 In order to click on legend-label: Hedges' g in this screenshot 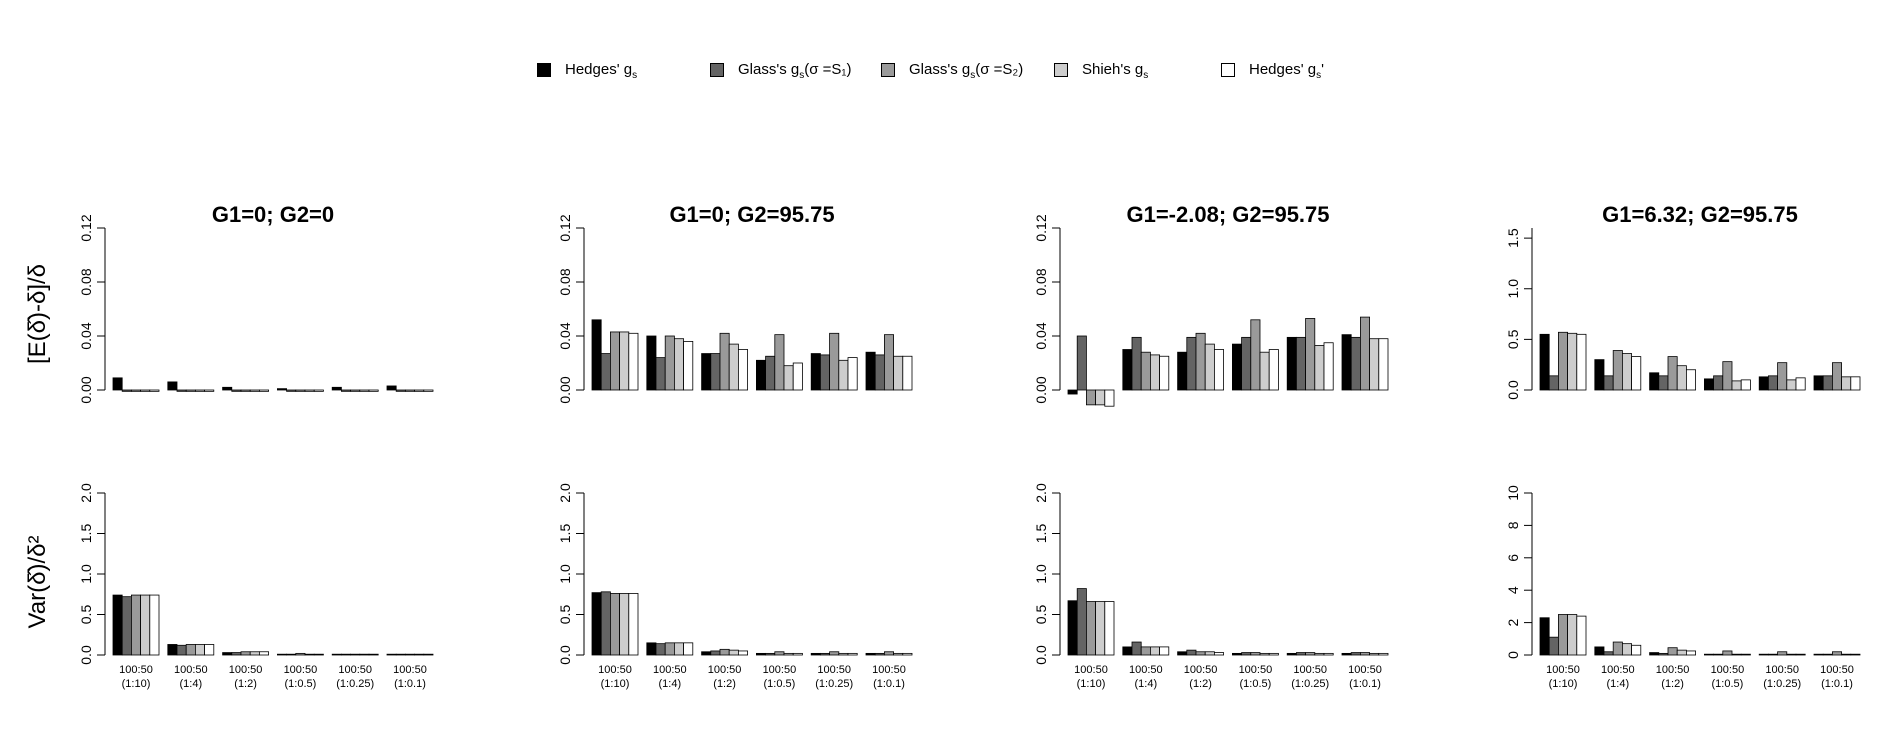, I will do `click(599, 70)`.